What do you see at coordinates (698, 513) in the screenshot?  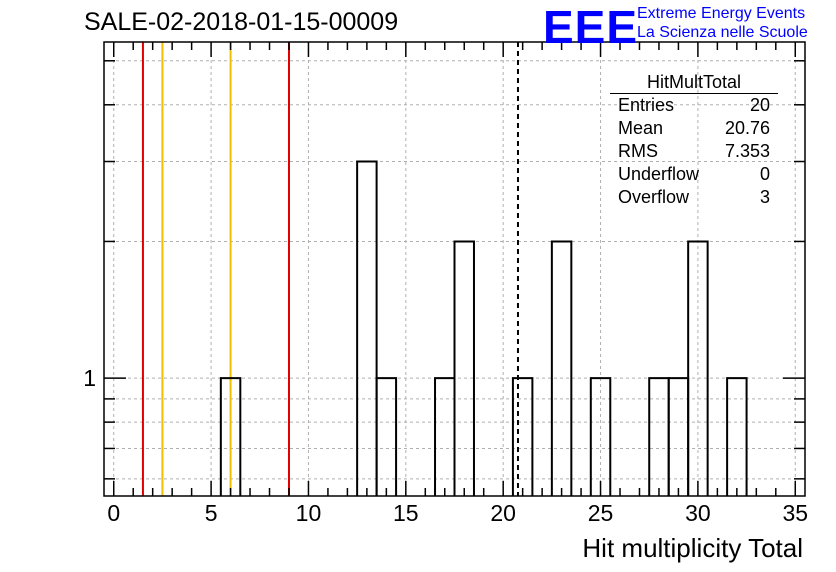 I see `x-tick-label: 30` at bounding box center [698, 513].